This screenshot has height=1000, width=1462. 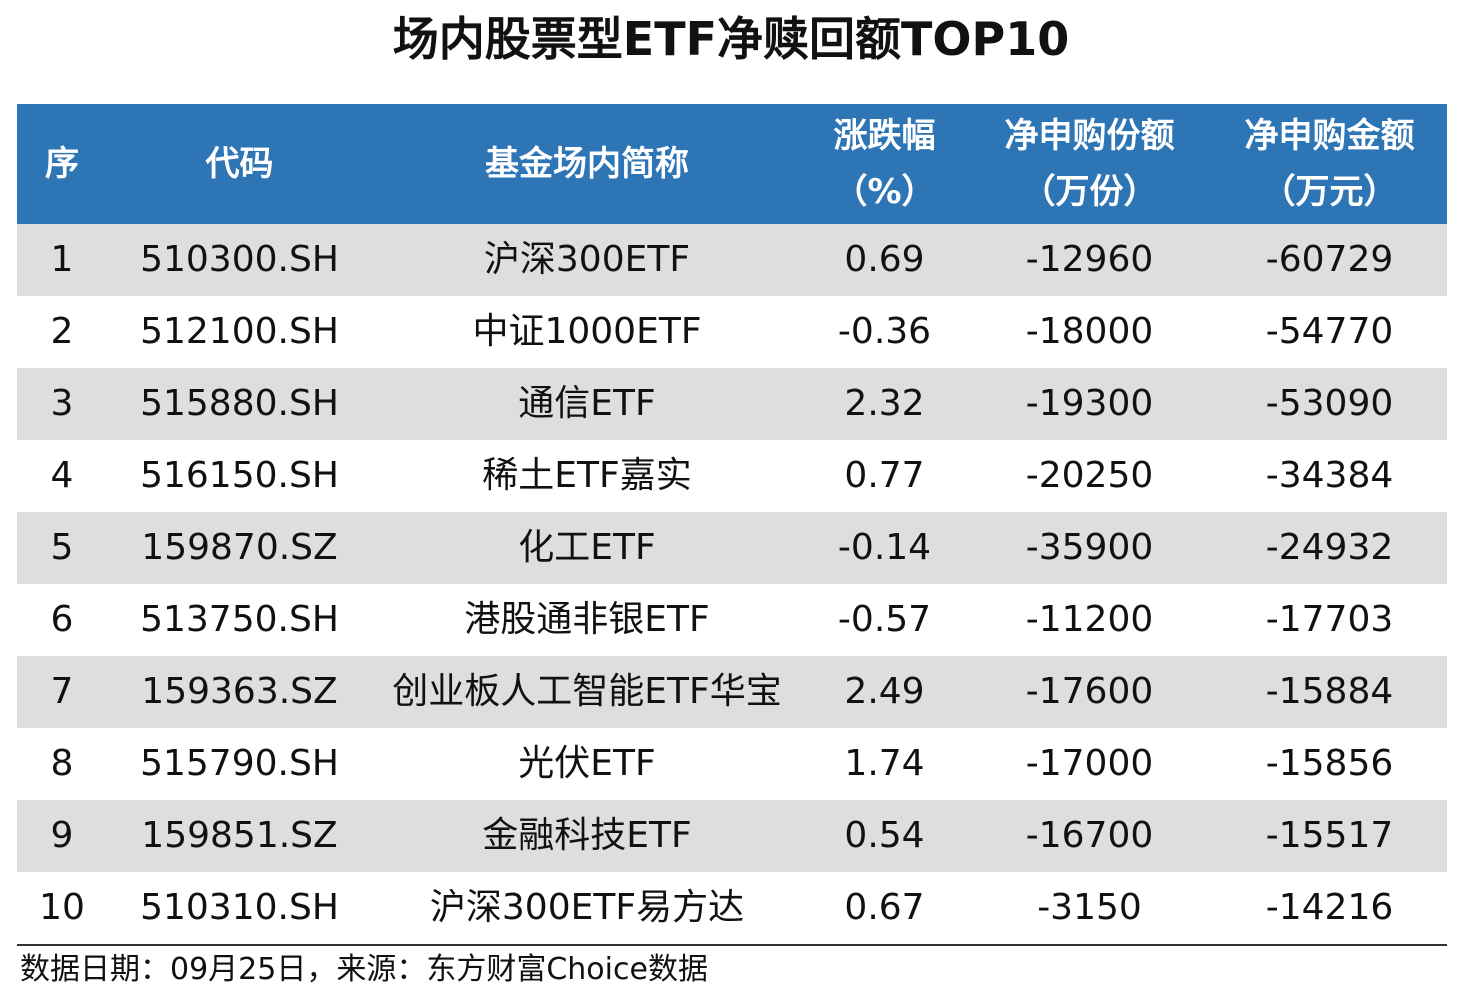 I want to click on table-row: 4 516150.SH 稀土ETF嘉实 0.77 -20250 -34384, so click(x=732, y=476).